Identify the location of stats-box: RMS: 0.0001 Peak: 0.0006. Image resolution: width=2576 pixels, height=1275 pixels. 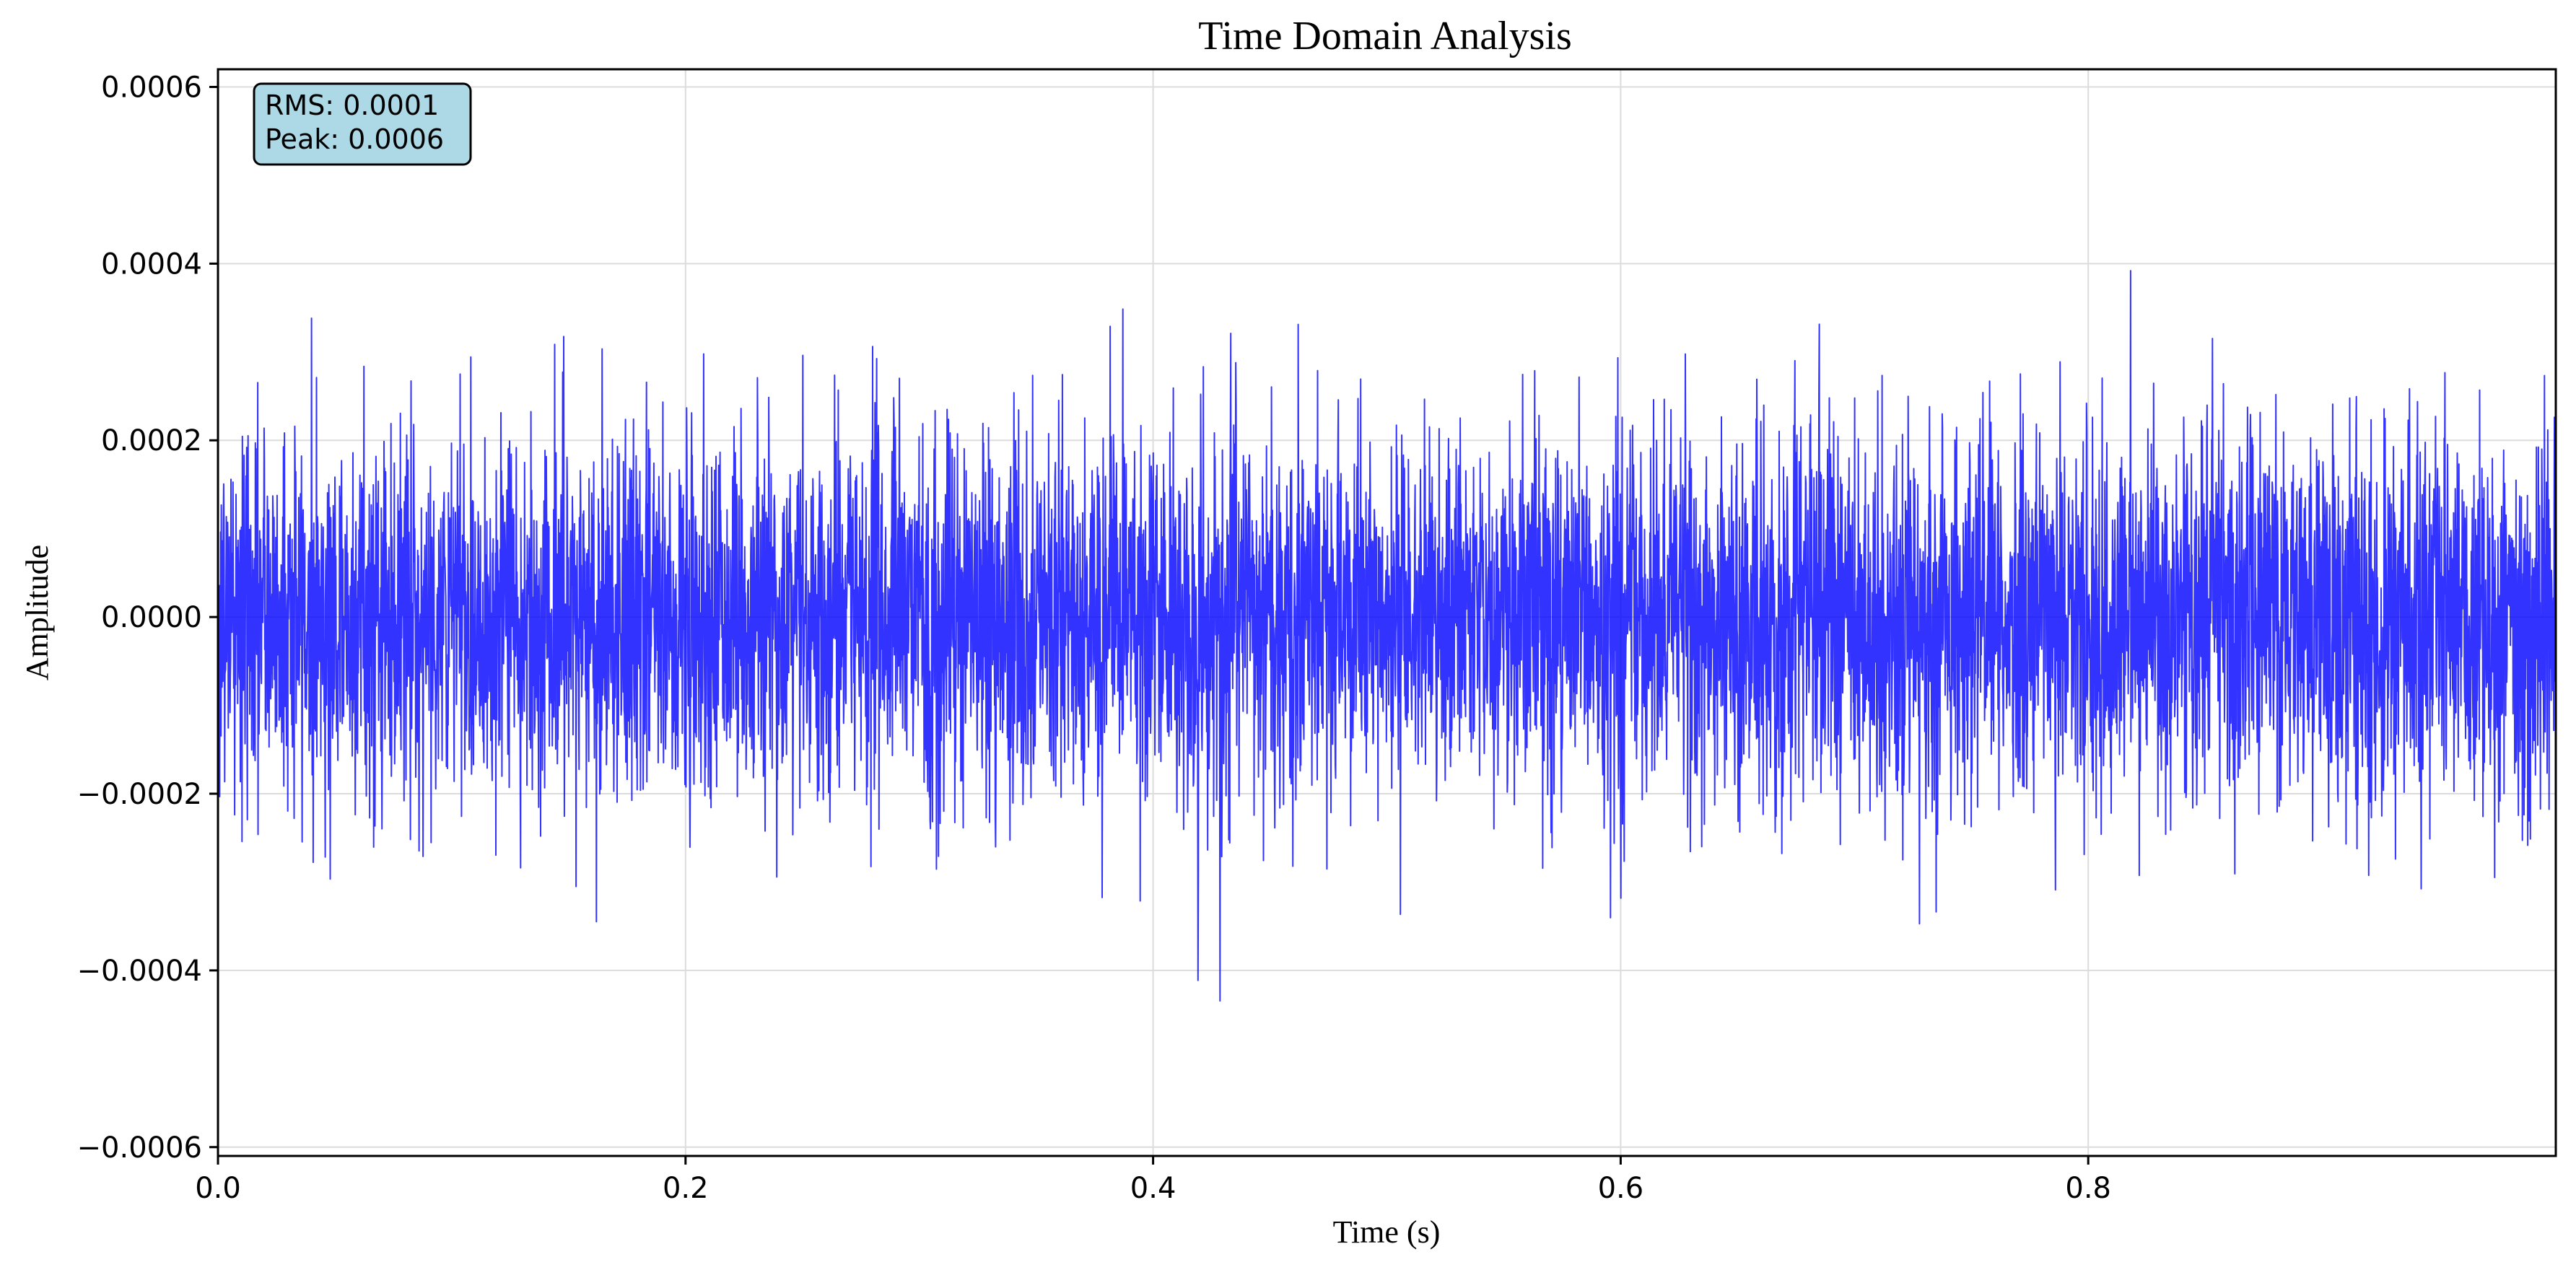
(362, 124).